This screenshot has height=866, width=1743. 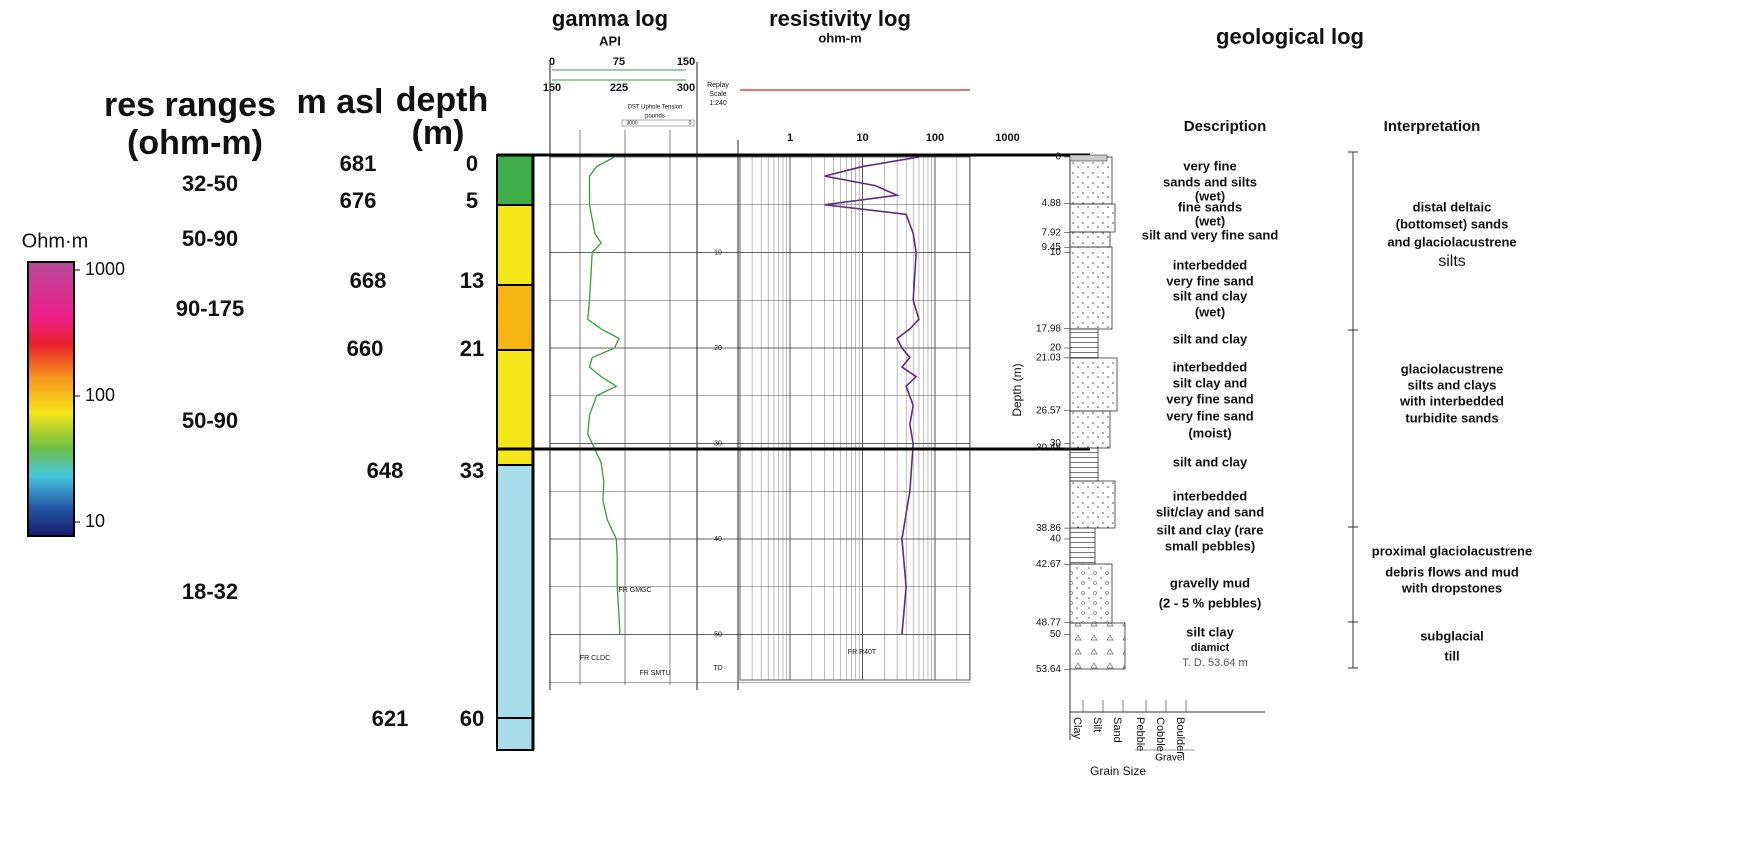 What do you see at coordinates (1077, 728) in the screenshot?
I see `grain-size: Clay` at bounding box center [1077, 728].